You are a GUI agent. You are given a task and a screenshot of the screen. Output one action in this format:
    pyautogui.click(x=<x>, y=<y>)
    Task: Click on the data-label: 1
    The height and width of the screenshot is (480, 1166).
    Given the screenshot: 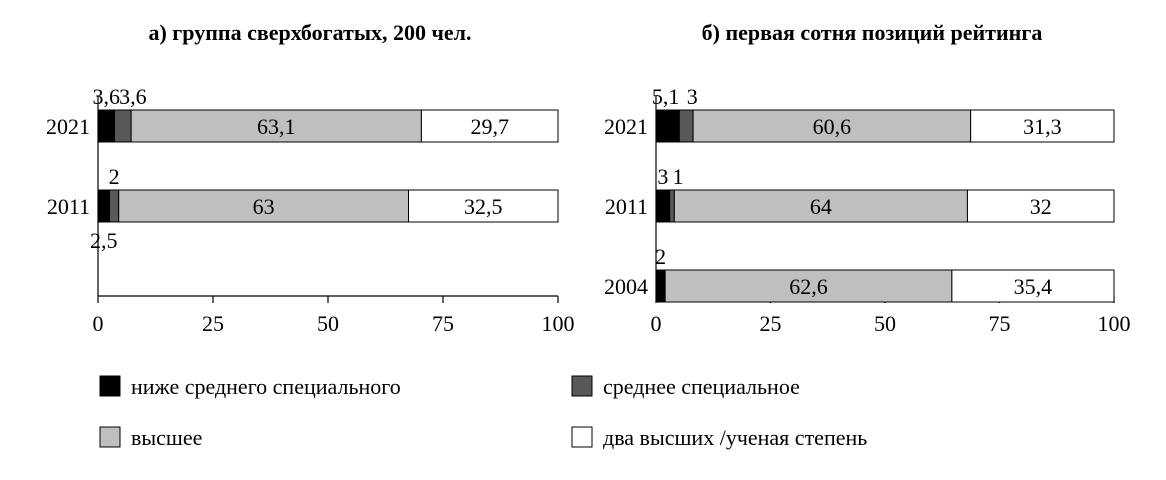 What is the action you would take?
    pyautogui.click(x=678, y=176)
    